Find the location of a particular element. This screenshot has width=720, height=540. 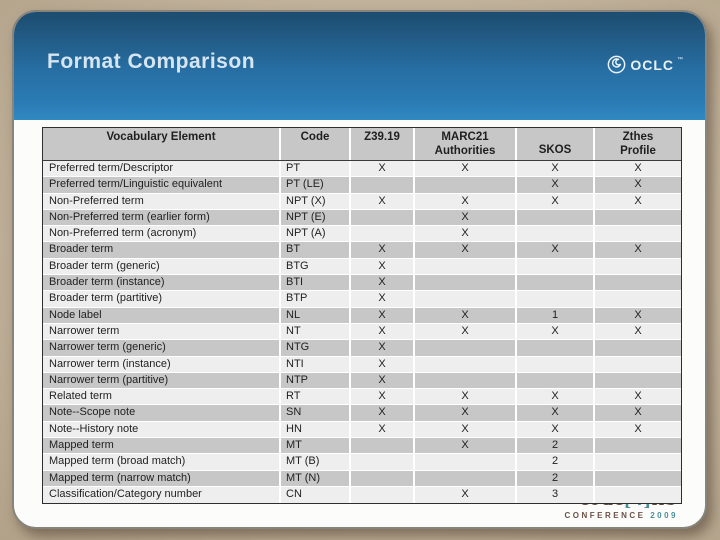

code-cell: PT (LE) is located at coordinates (316, 185).